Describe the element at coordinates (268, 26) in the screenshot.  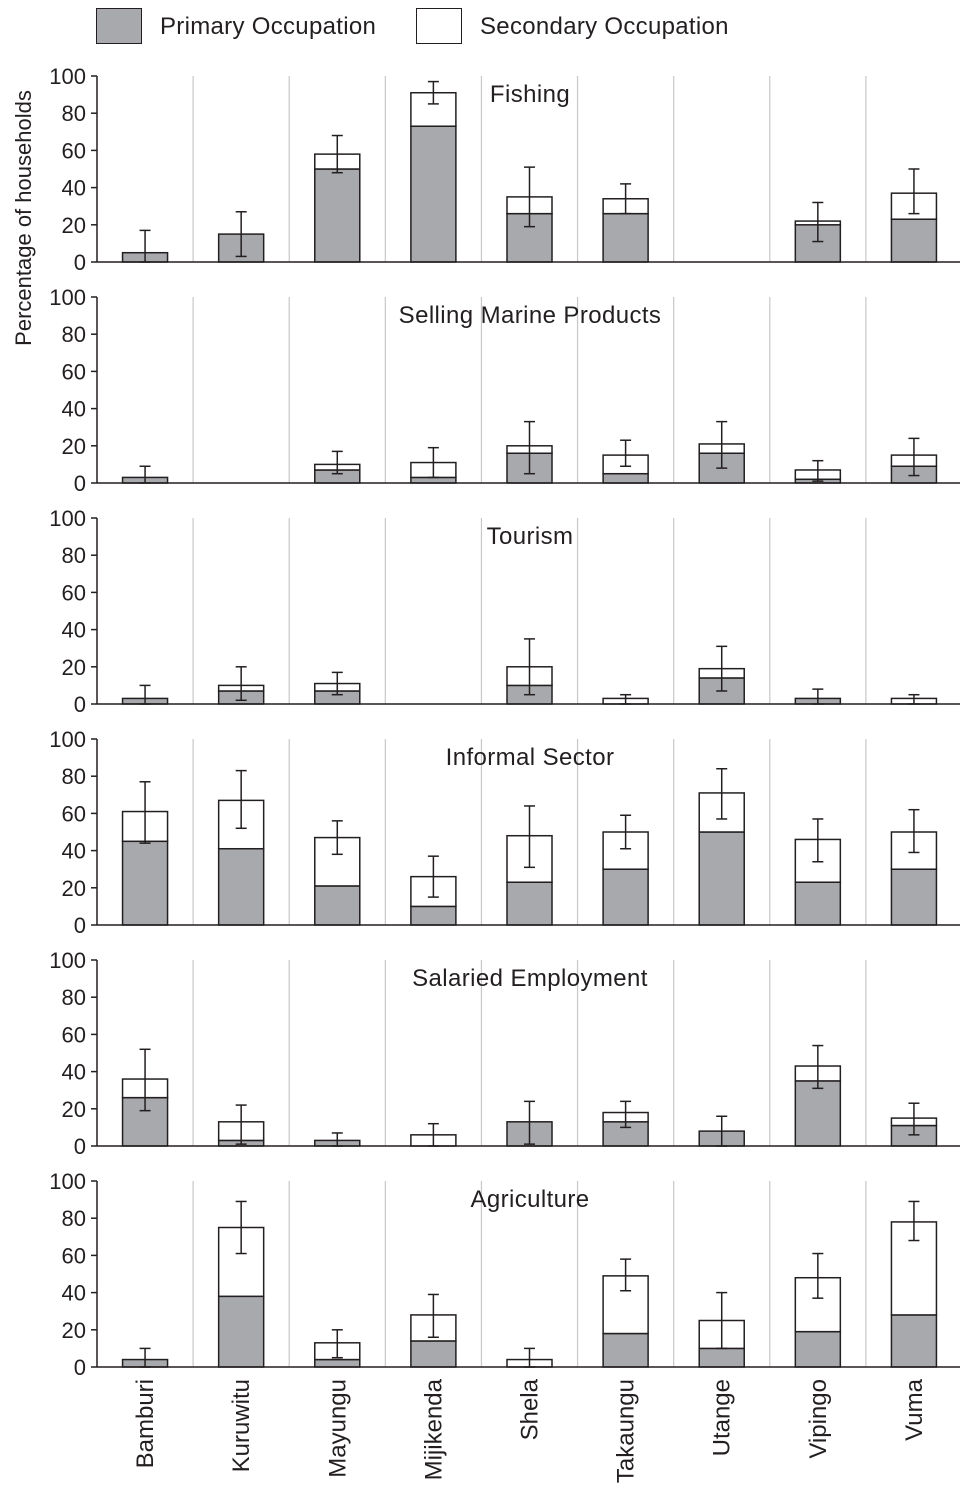
I see `legend-label-primary: Primary Occupation` at that location.